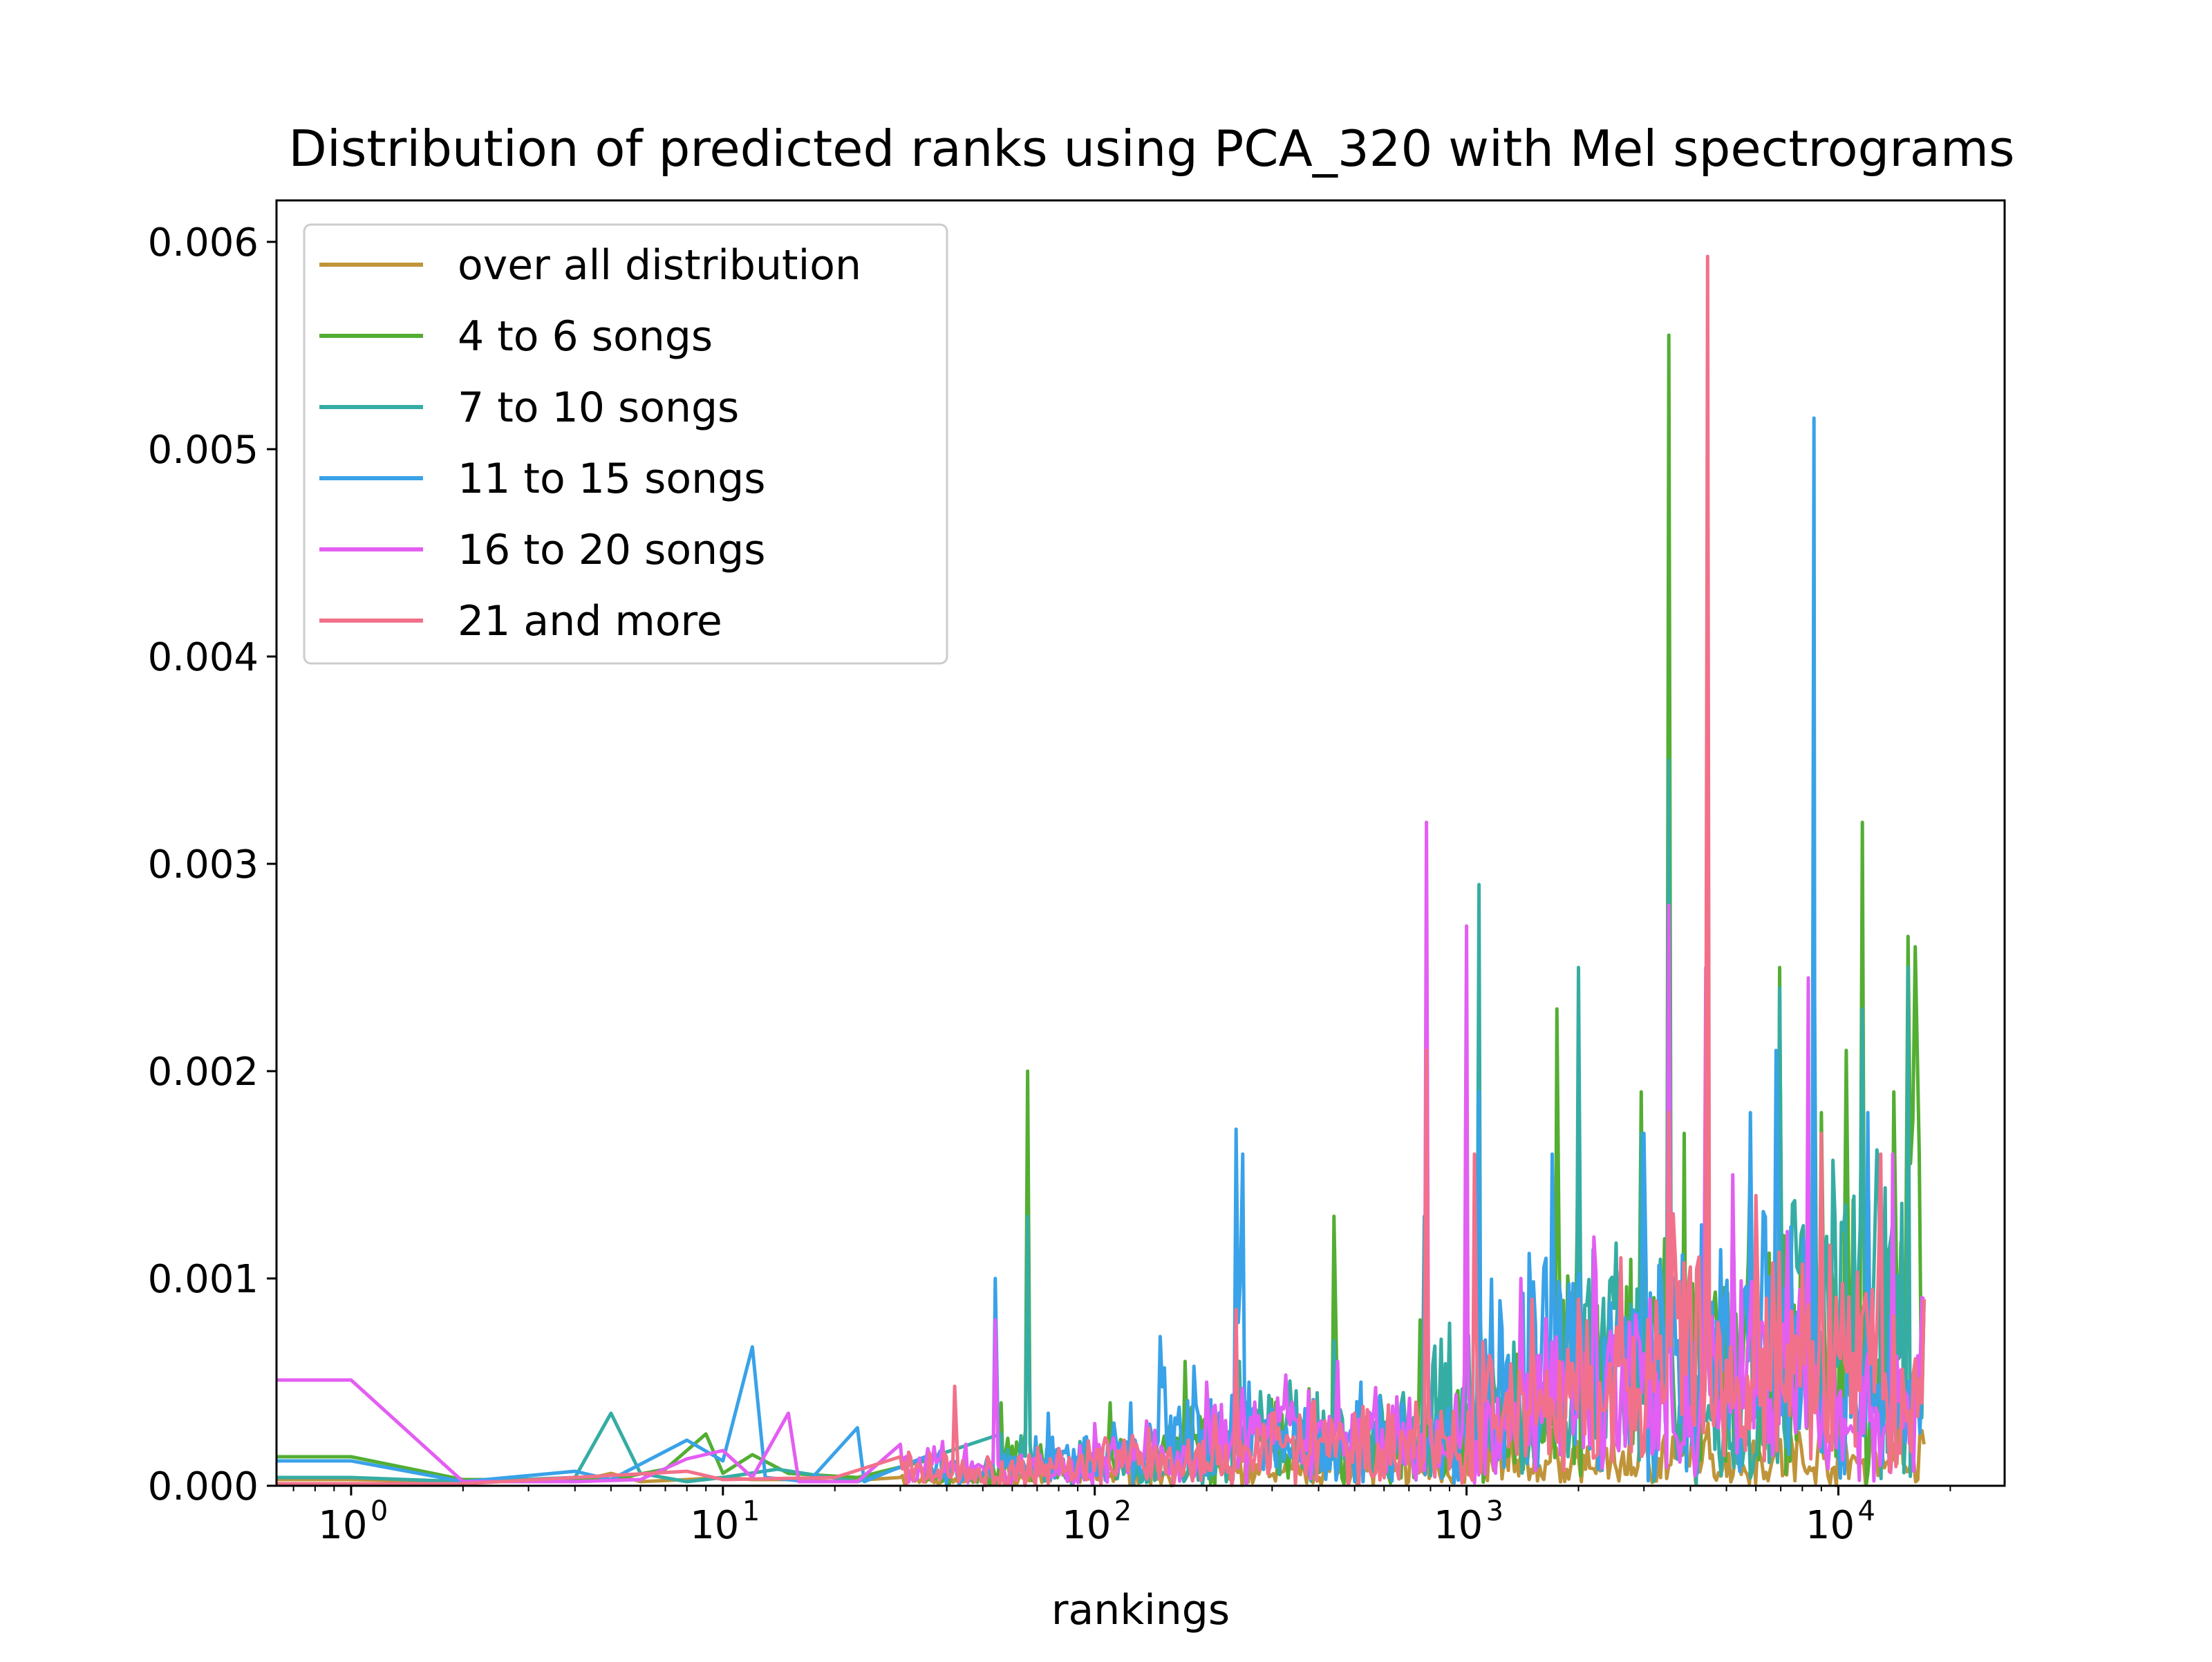 This screenshot has width=2212, height=1662. What do you see at coordinates (204, 865) in the screenshot?
I see `y-tick-label: 0.003` at bounding box center [204, 865].